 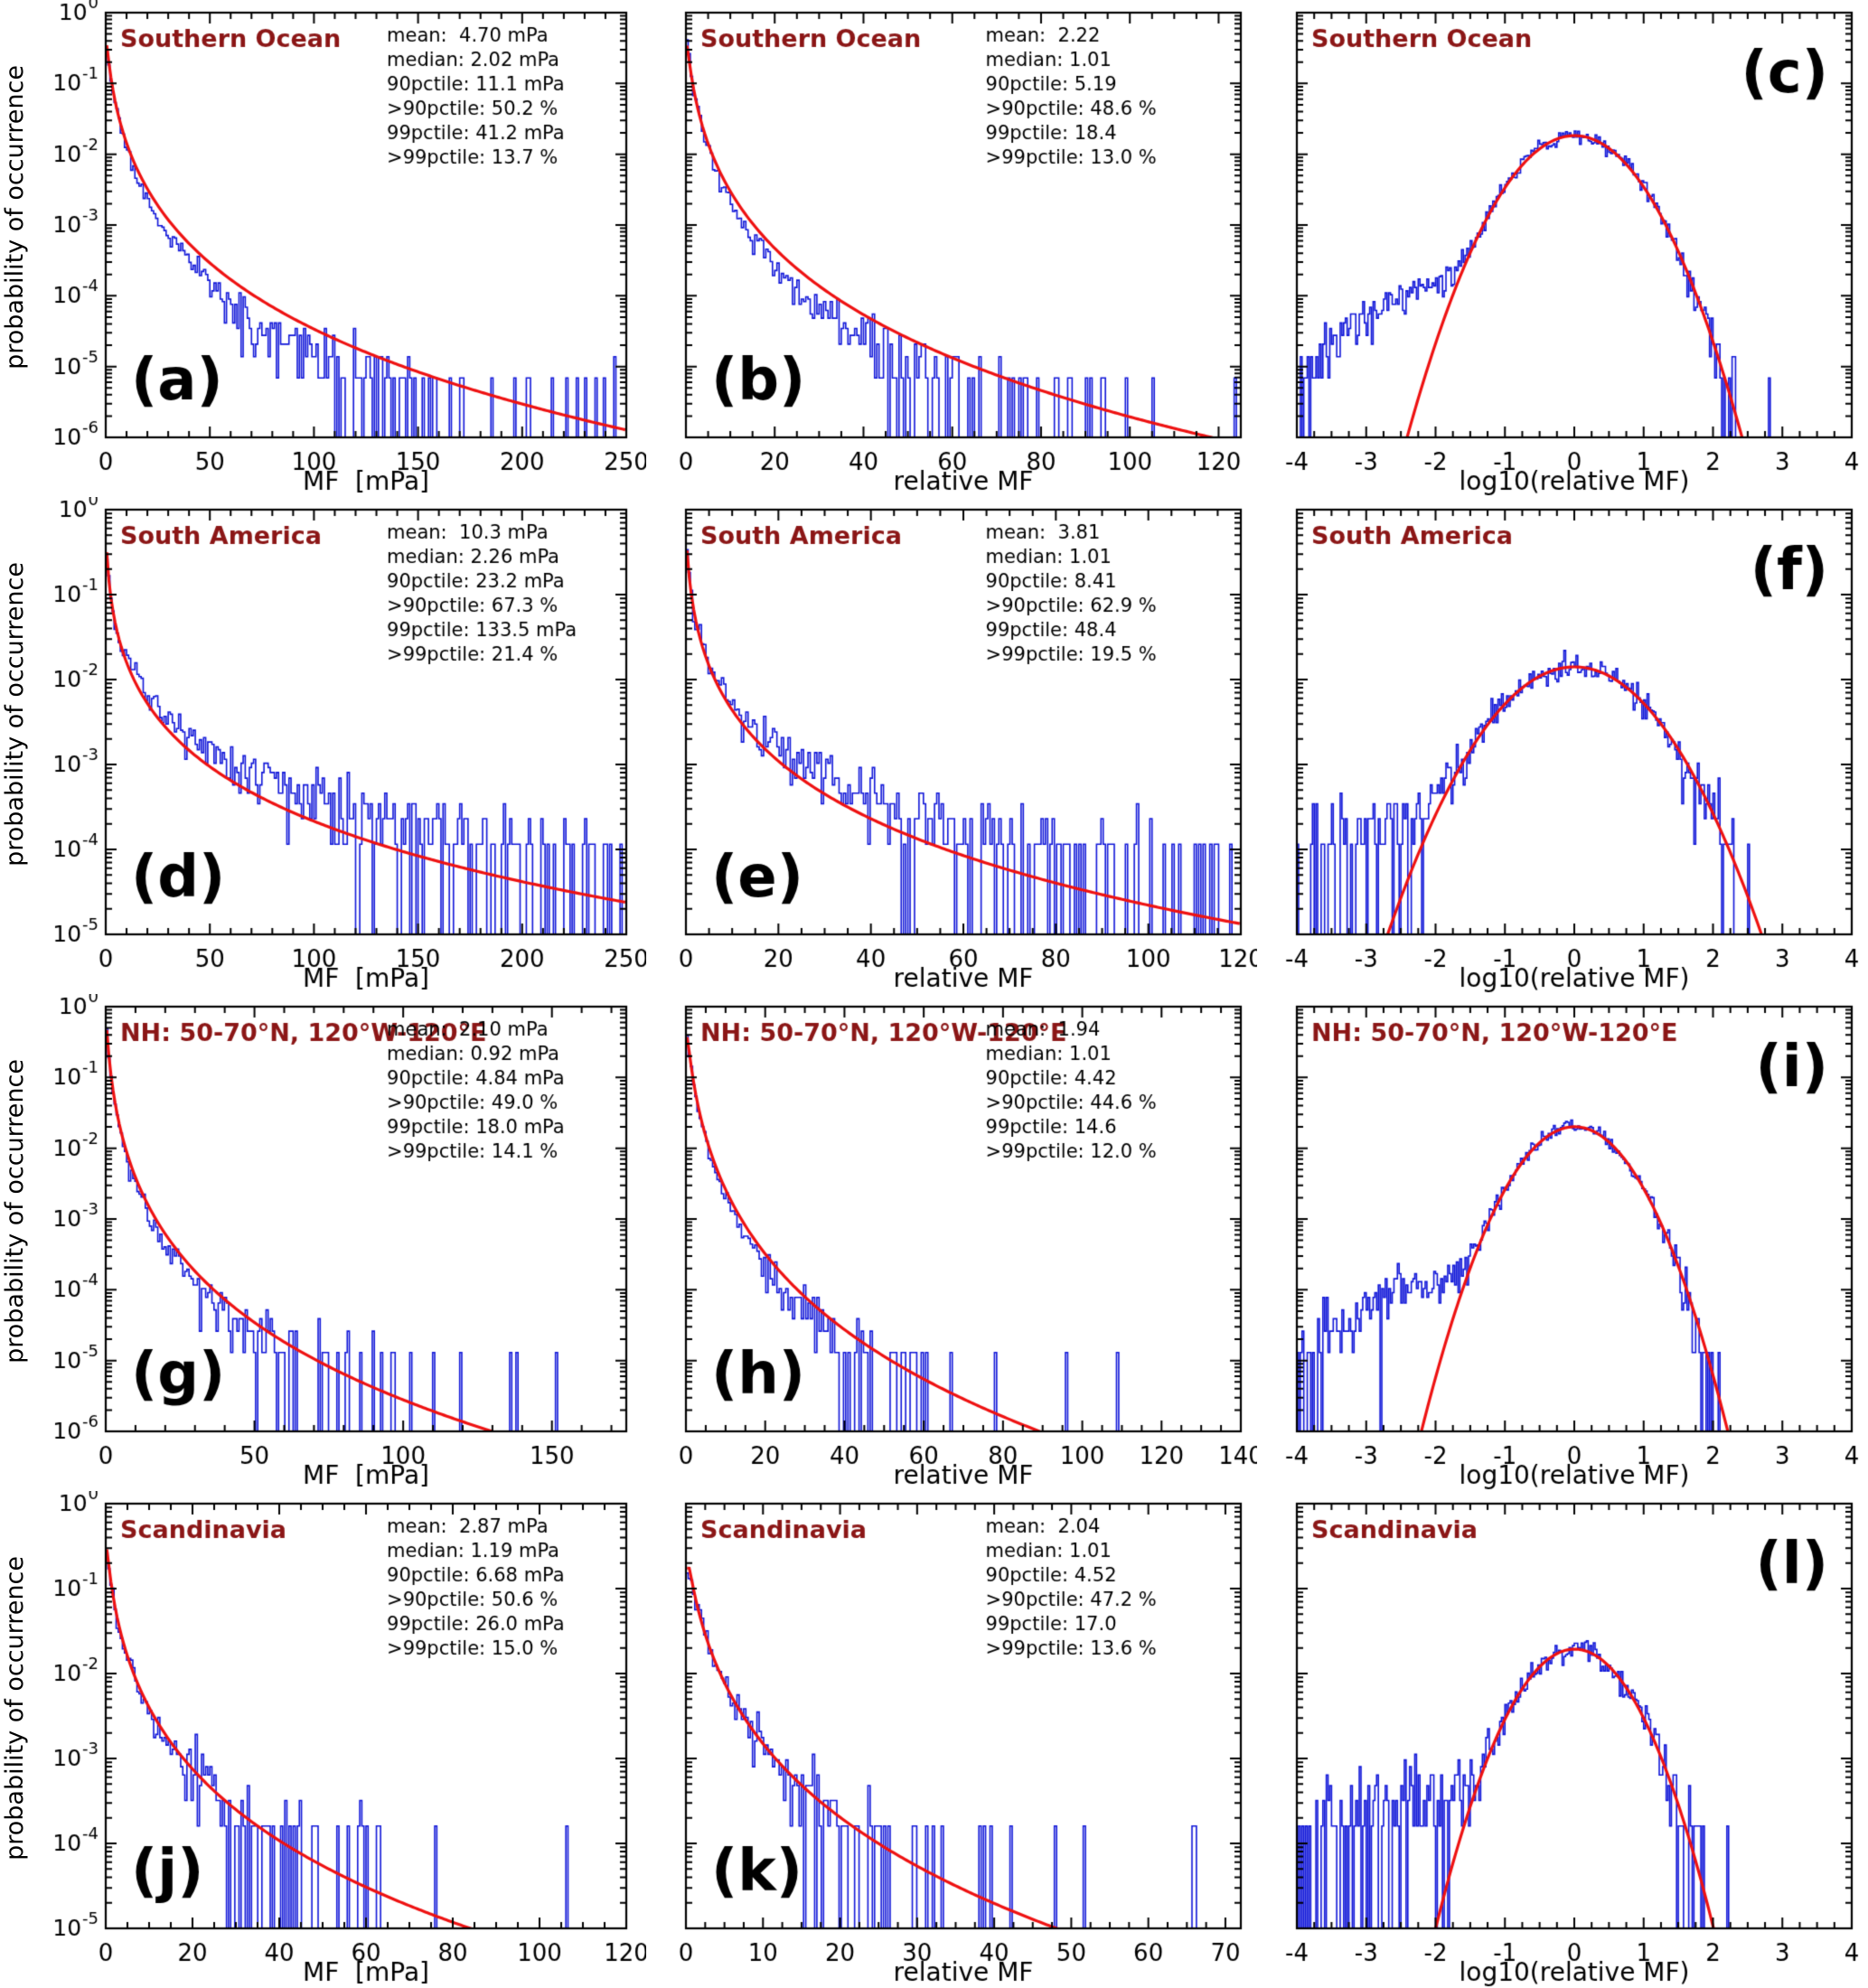 What do you see at coordinates (338, 1242) in the screenshot?
I see `panel-g-chart` at bounding box center [338, 1242].